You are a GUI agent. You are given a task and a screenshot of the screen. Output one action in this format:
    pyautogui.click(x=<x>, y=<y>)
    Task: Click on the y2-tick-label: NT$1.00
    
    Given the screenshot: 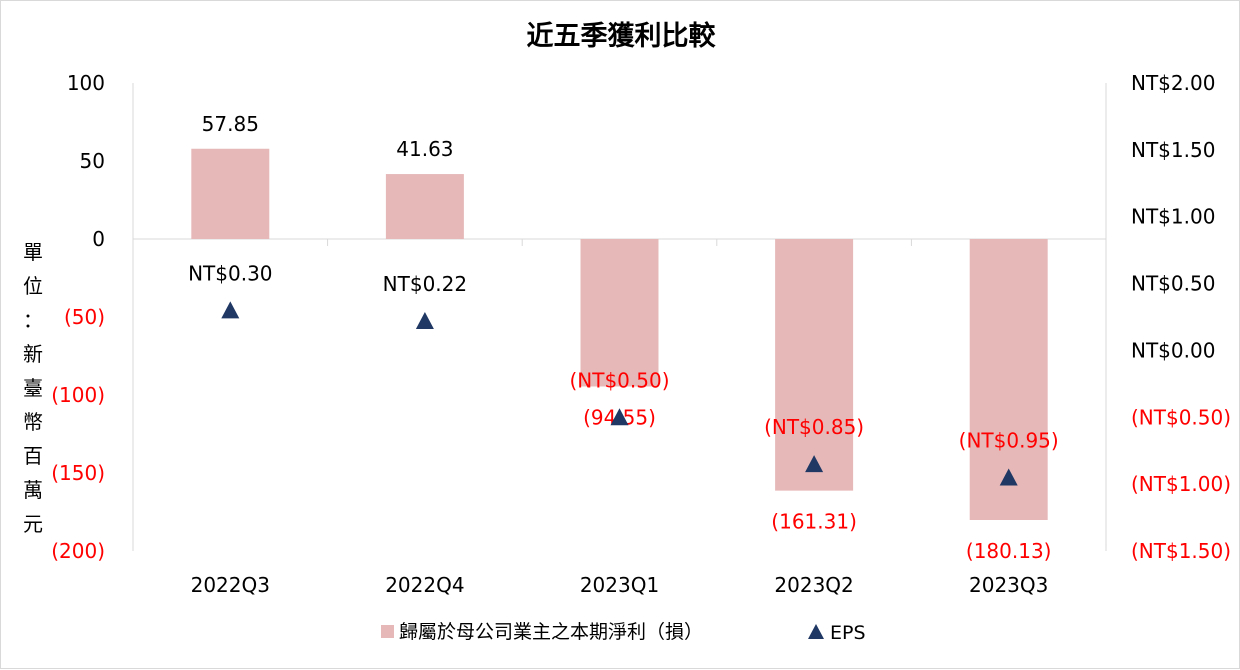 What is the action you would take?
    pyautogui.click(x=1173, y=217)
    